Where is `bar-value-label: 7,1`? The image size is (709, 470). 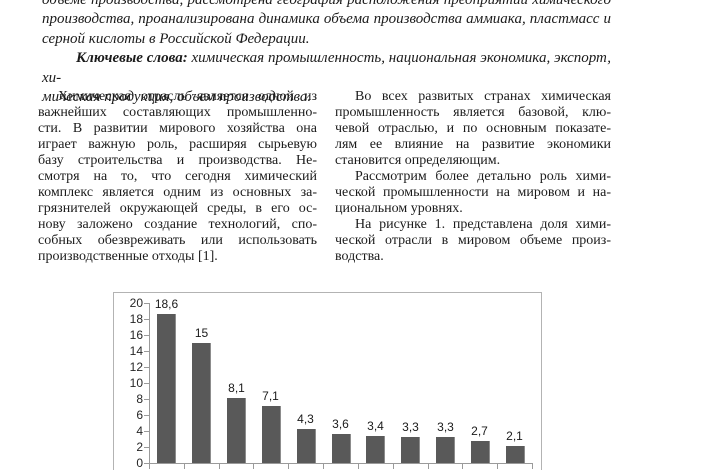 bar-value-label: 7,1 is located at coordinates (270, 396).